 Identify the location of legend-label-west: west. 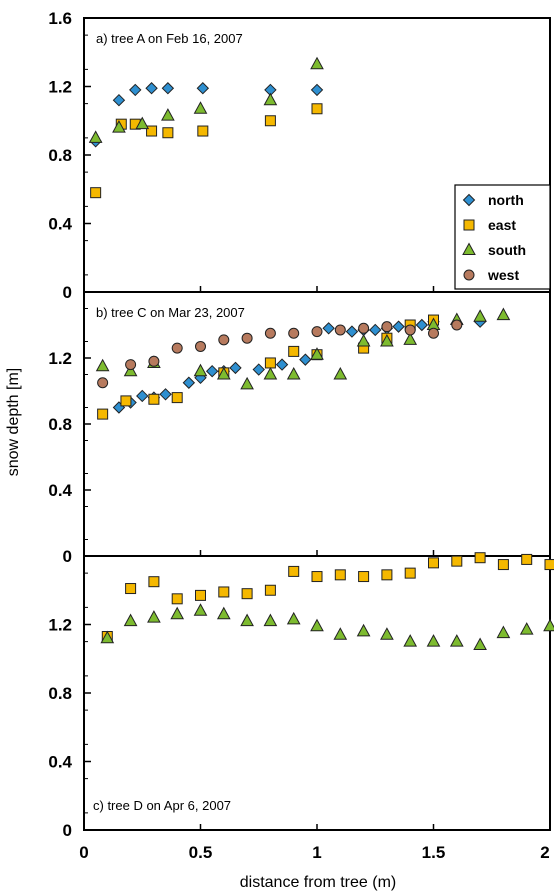
(503, 275).